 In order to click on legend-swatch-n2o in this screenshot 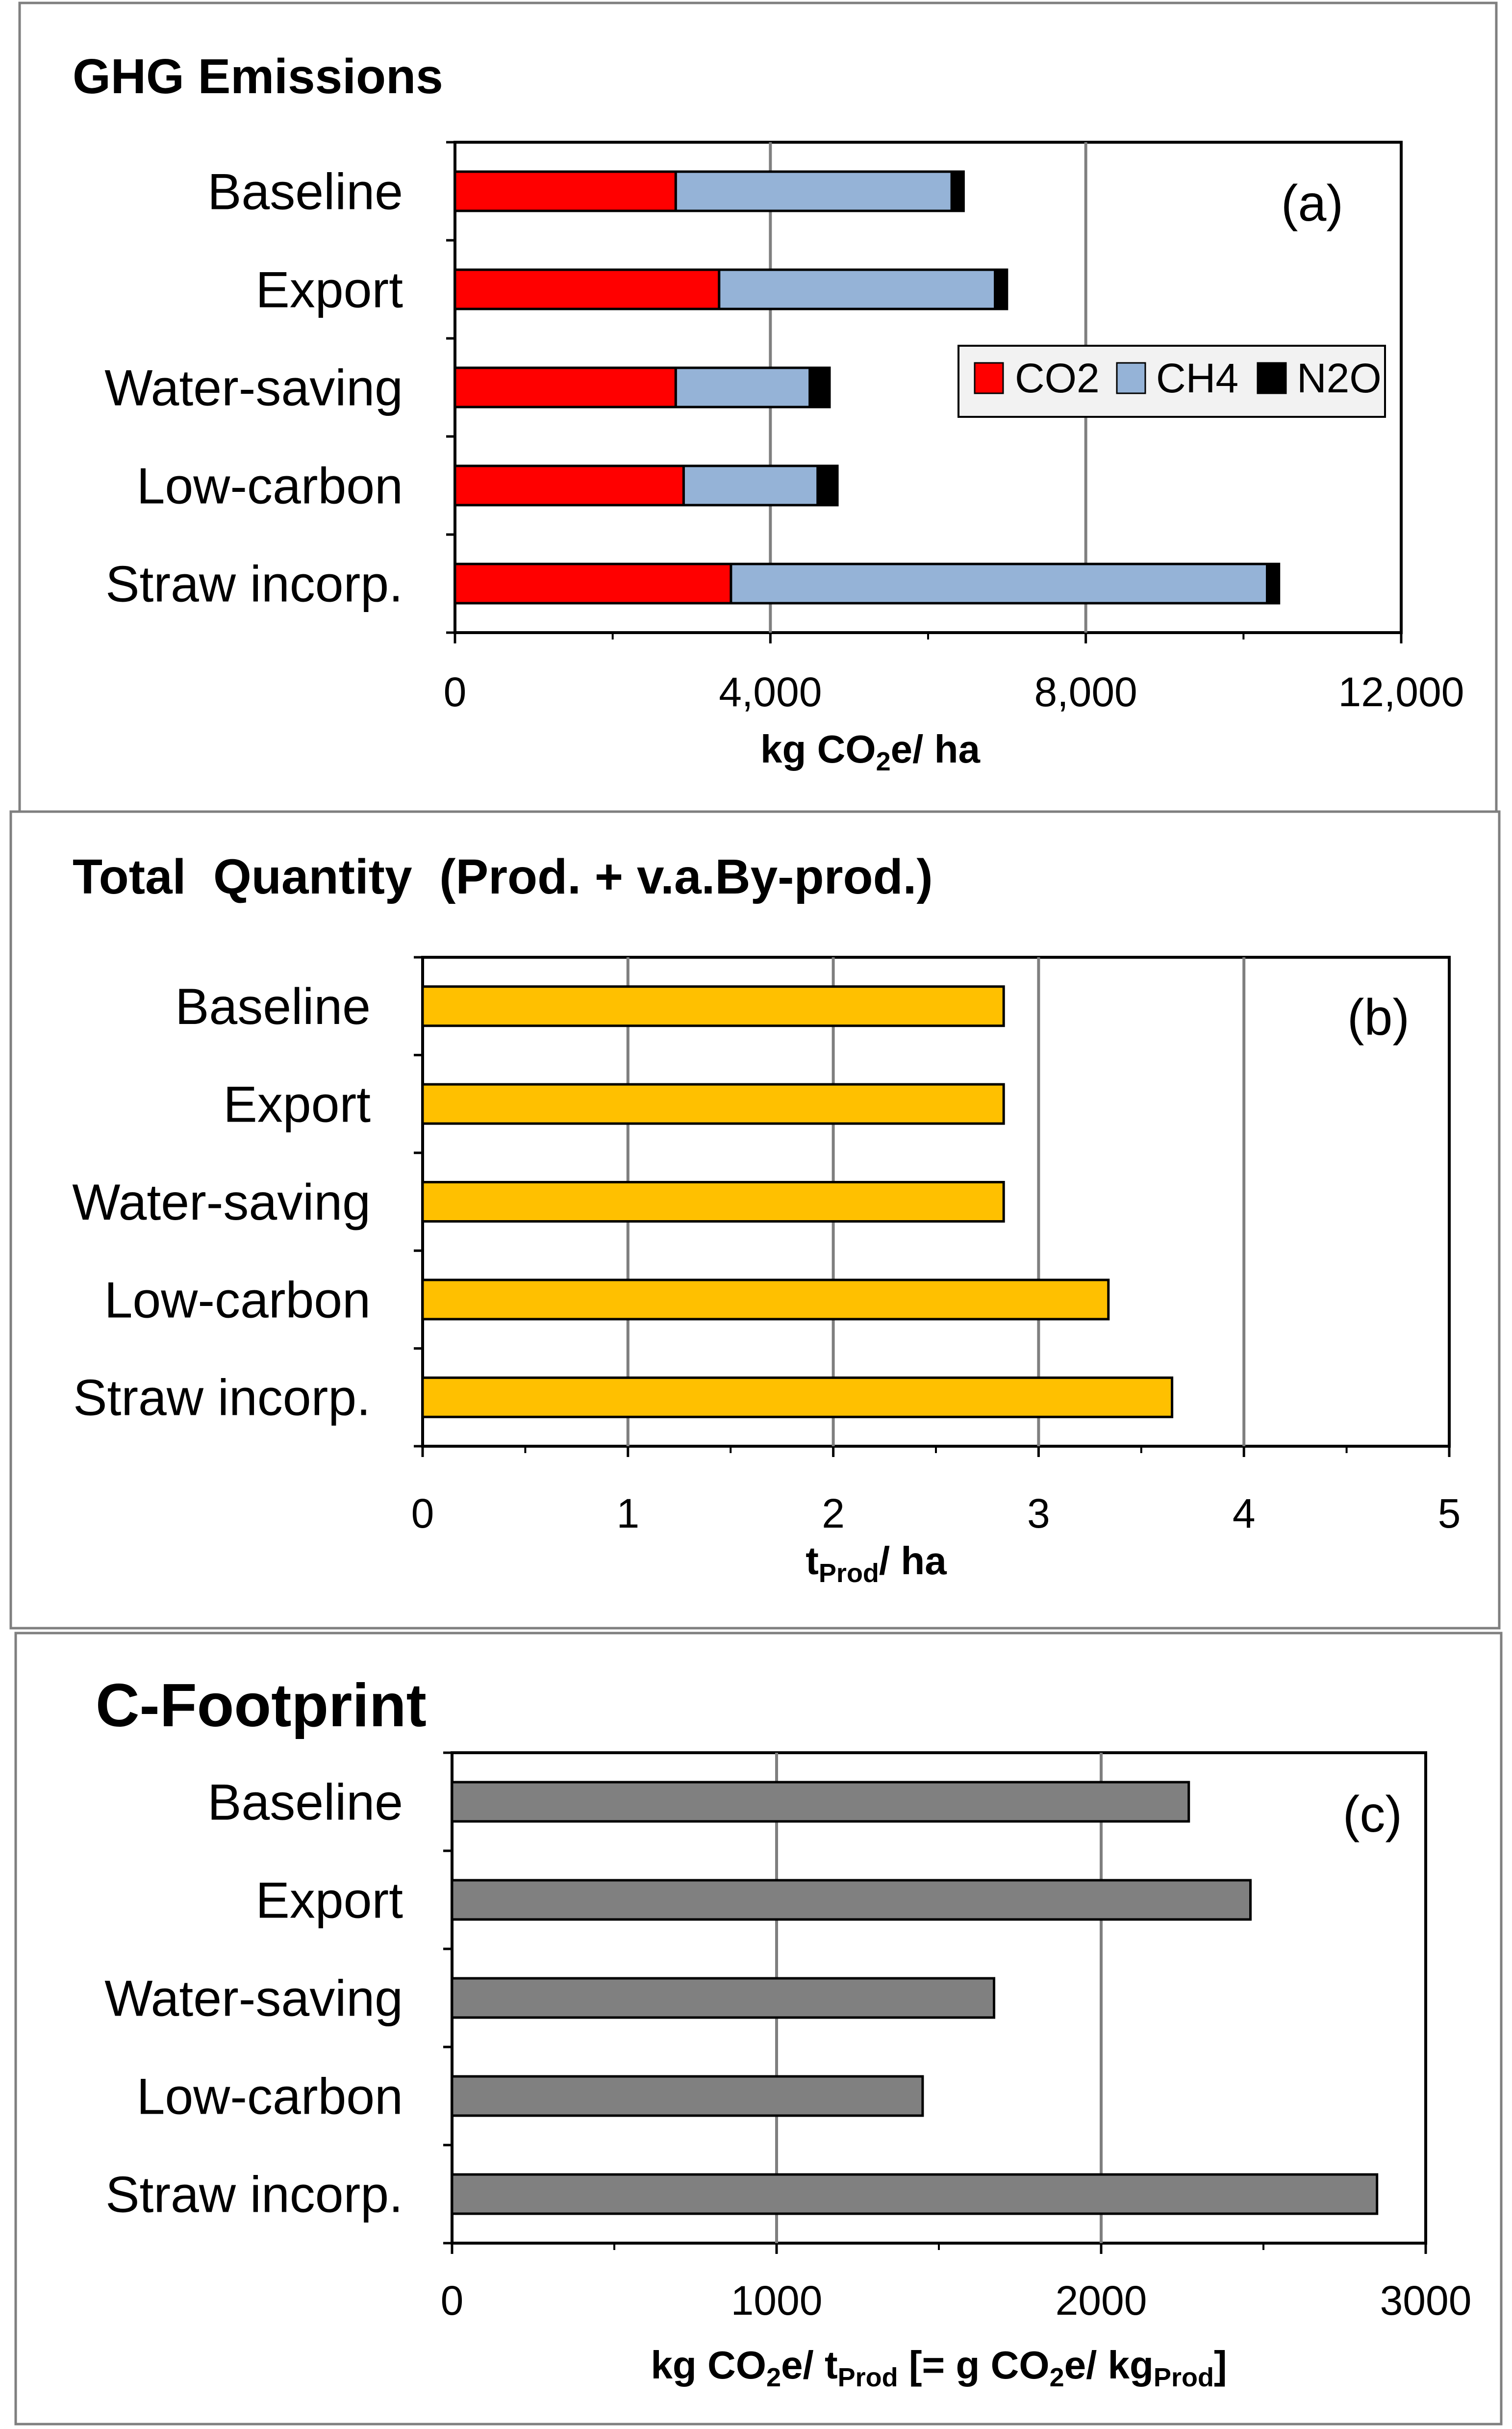, I will do `click(1272, 378)`.